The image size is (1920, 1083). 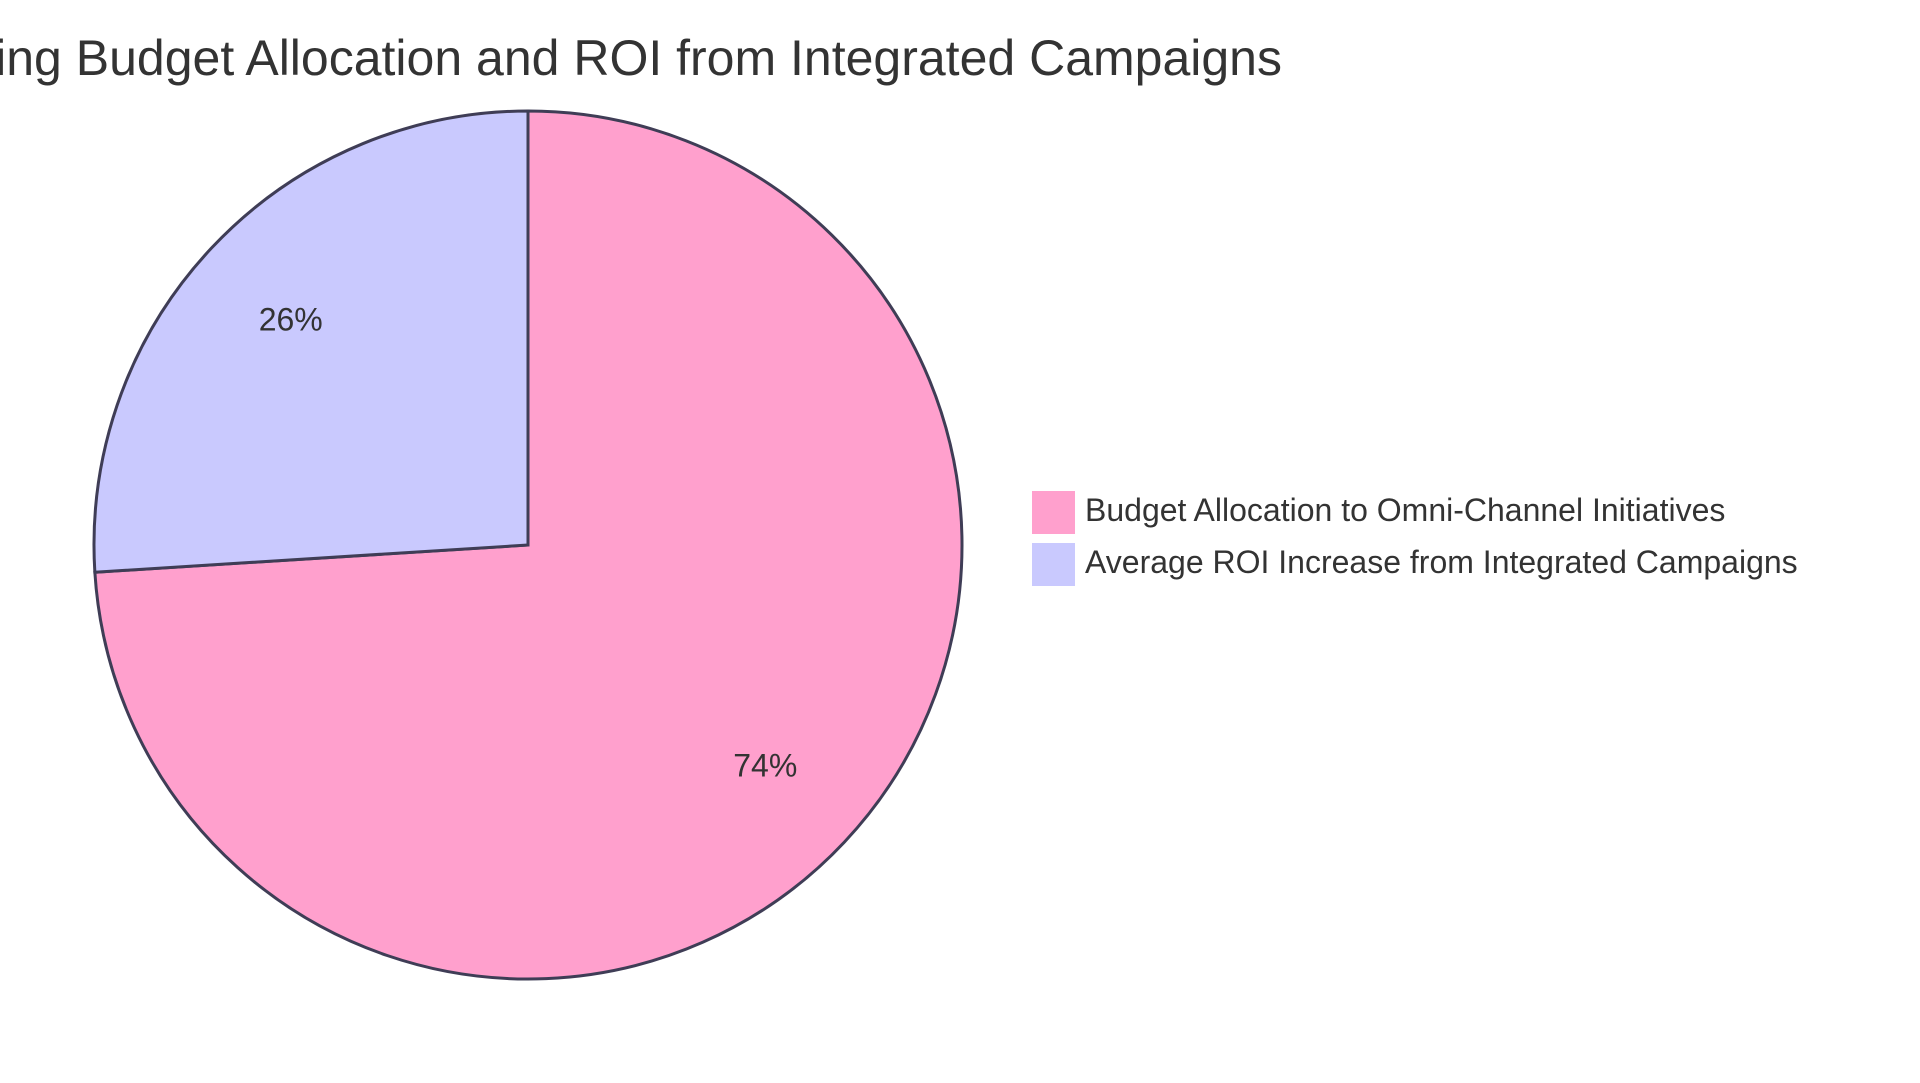 I want to click on slice-label-1: 74%, so click(x=765, y=765).